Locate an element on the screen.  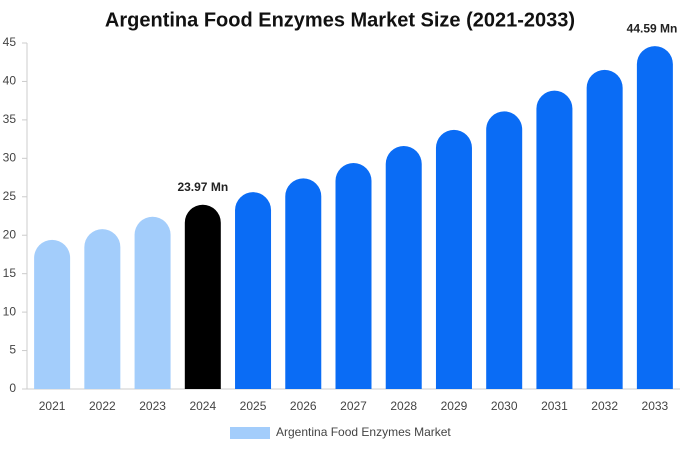
y-tick-label: 40 is located at coordinates (10, 81).